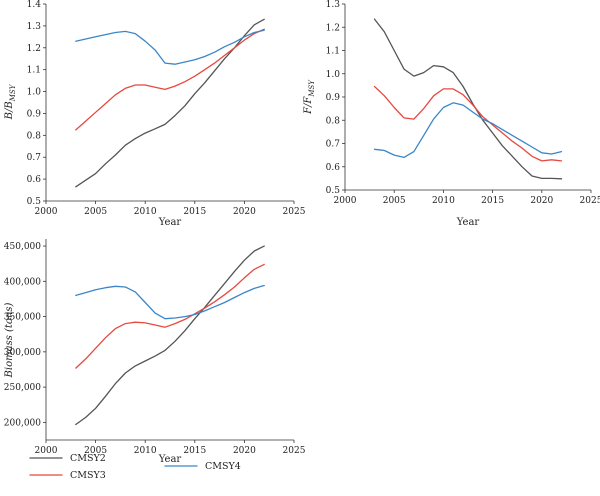 The image size is (600, 496). Describe the element at coordinates (22, 247) in the screenshot. I see `y-tick-label: 450,000` at that location.